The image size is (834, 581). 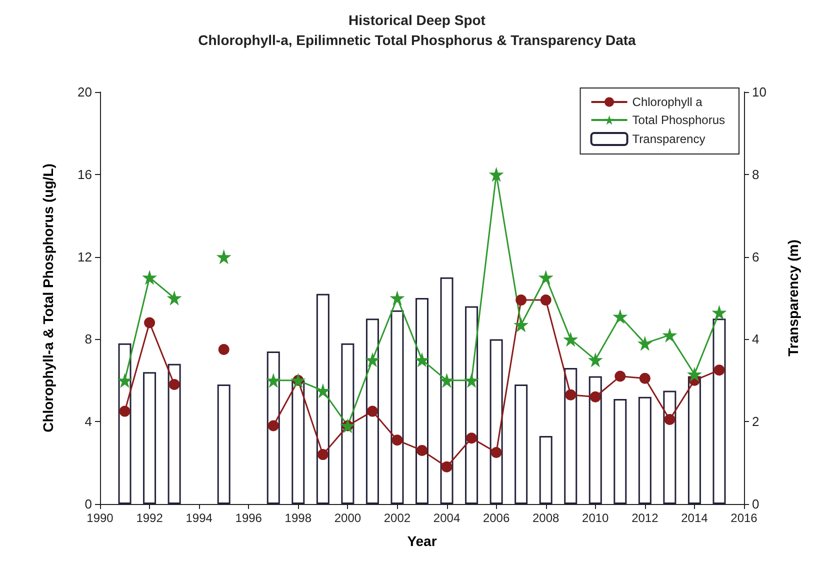 I want to click on x-tick-label: 1992, so click(x=150, y=518).